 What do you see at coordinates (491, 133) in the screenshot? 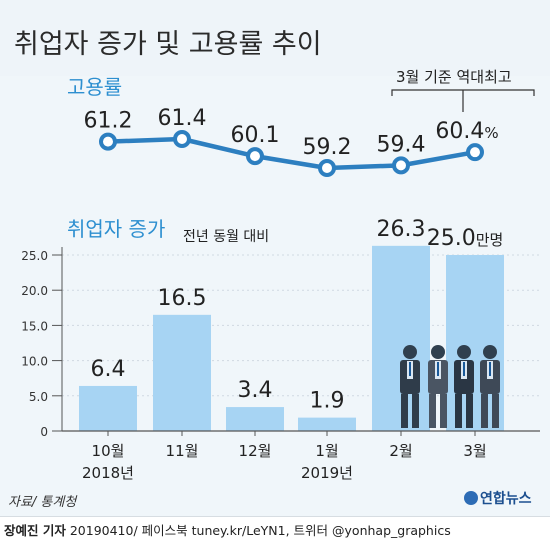
I see `rate-unit-label: %` at bounding box center [491, 133].